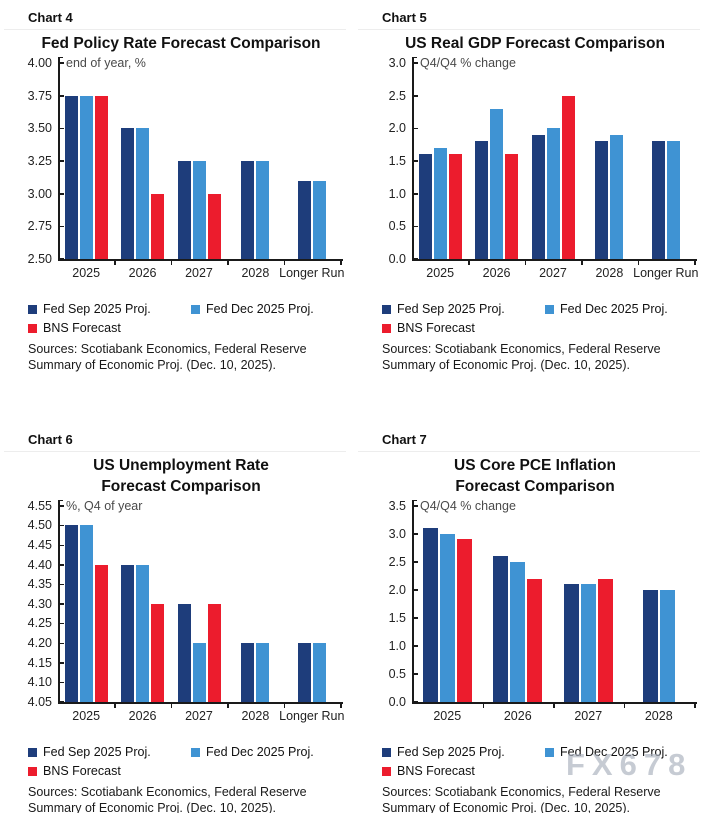 The image size is (708, 813). I want to click on y-tick-label: 4.05, so click(39, 701).